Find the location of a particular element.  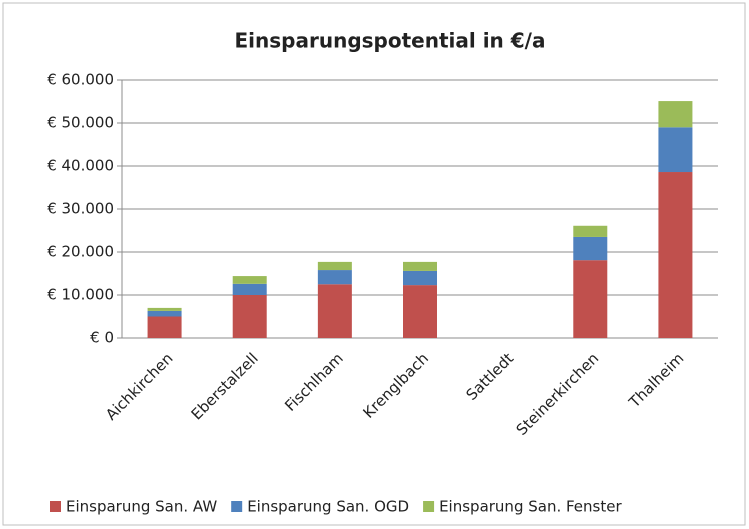

legend-label: Einsparung San. OGD is located at coordinates (328, 507).